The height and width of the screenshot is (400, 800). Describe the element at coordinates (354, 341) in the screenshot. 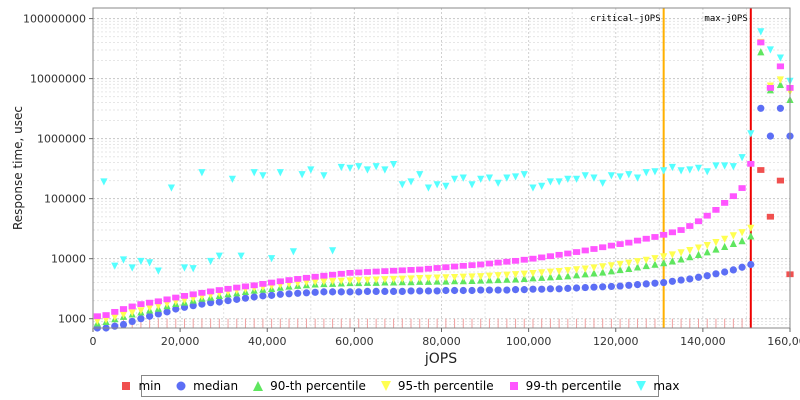

I see `x-tick-label: 60,000` at that location.